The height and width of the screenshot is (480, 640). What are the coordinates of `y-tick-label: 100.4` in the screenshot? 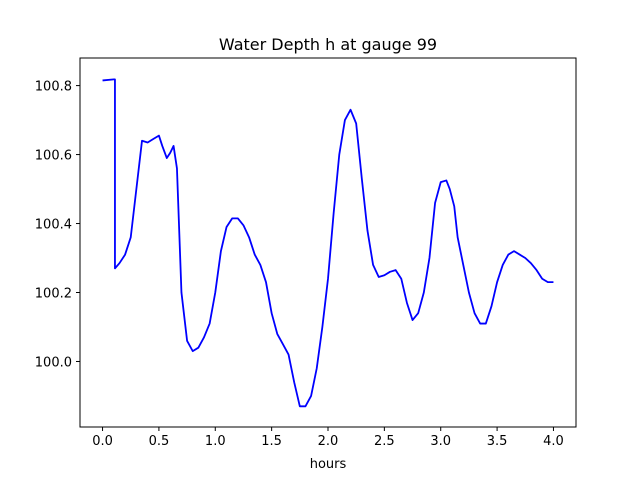 It's located at (53, 225).